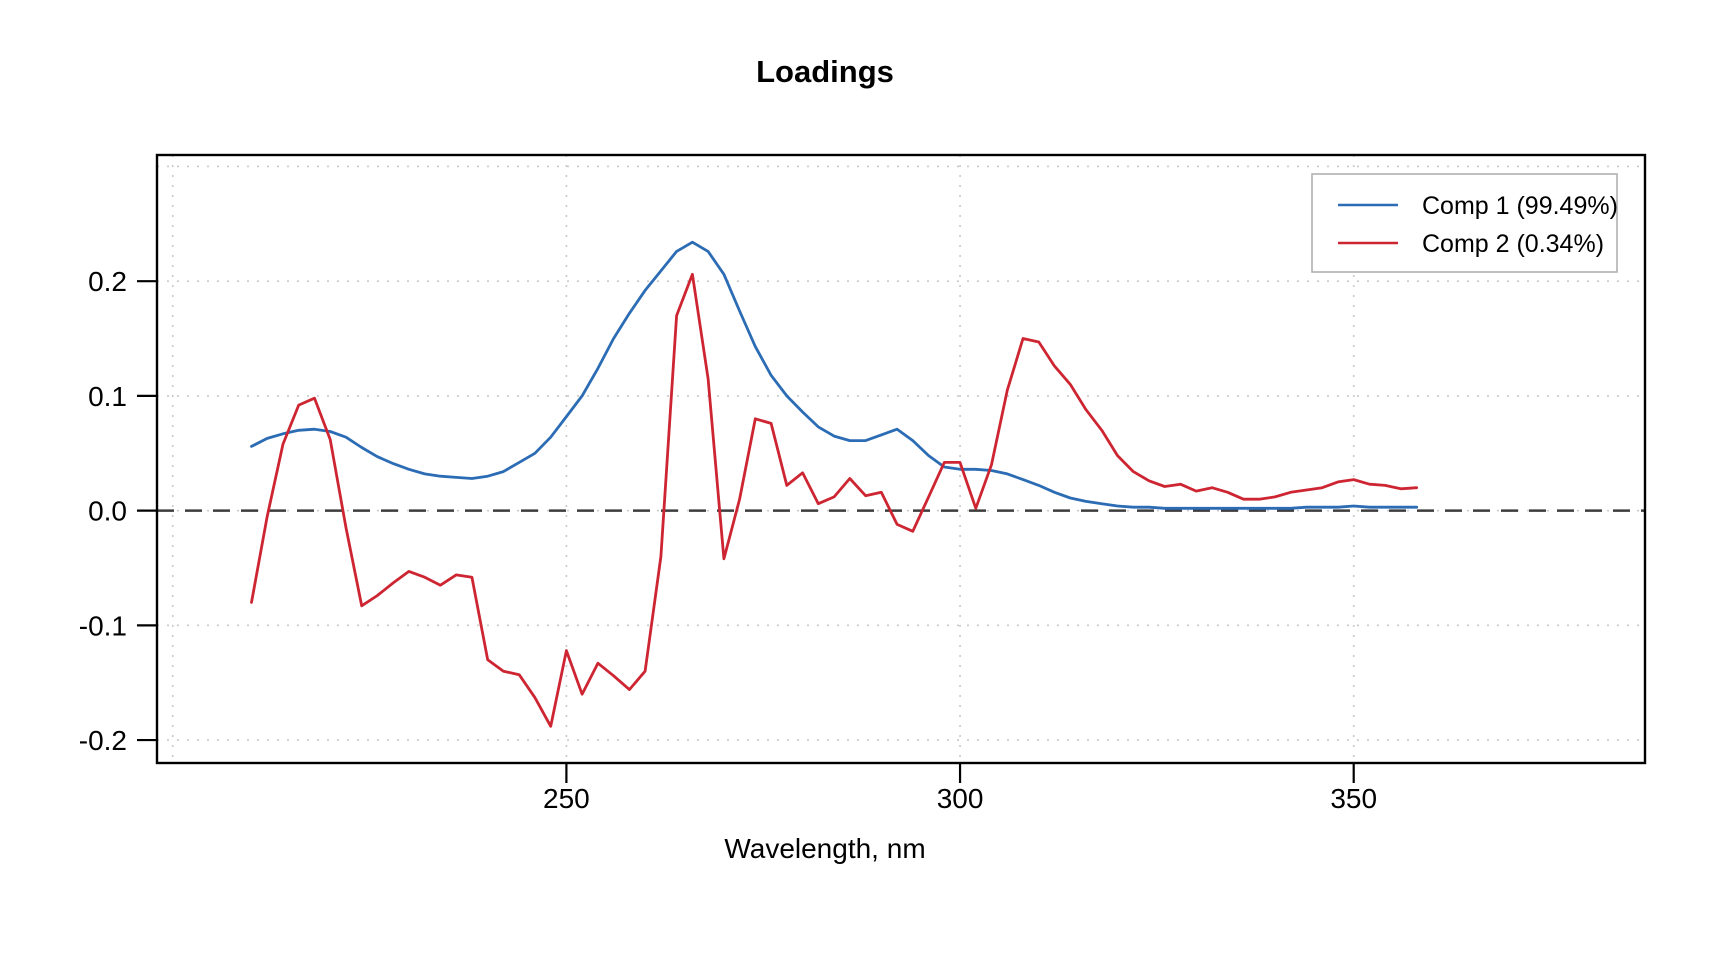 Image resolution: width=1728 pixels, height=960 pixels. I want to click on legend-layer: Comp 1 (99.49%) Comp 2 (0.34%), so click(1464, 223).